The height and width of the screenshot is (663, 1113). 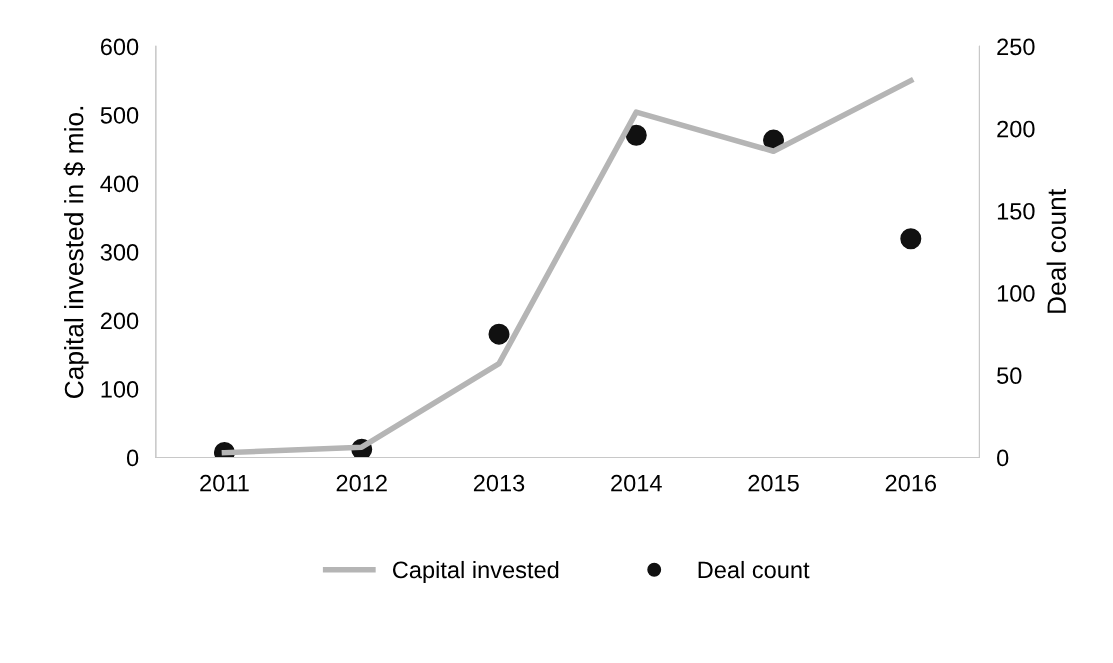 I want to click on legend-label: Deal count, so click(x=754, y=569).